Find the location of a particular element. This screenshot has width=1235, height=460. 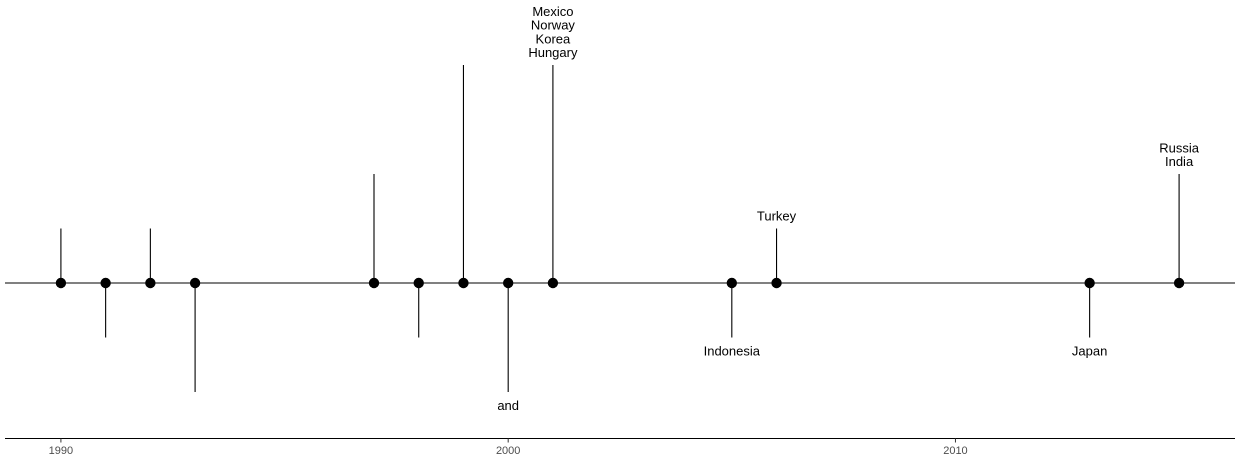

x-axis-ticks: 1990 2000 2010 is located at coordinates (508, 447).